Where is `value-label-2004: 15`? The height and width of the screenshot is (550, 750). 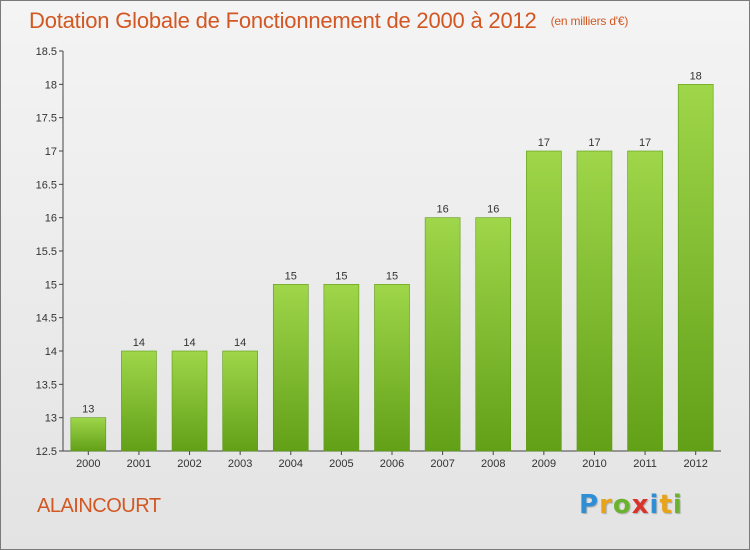 value-label-2004: 15 is located at coordinates (291, 276).